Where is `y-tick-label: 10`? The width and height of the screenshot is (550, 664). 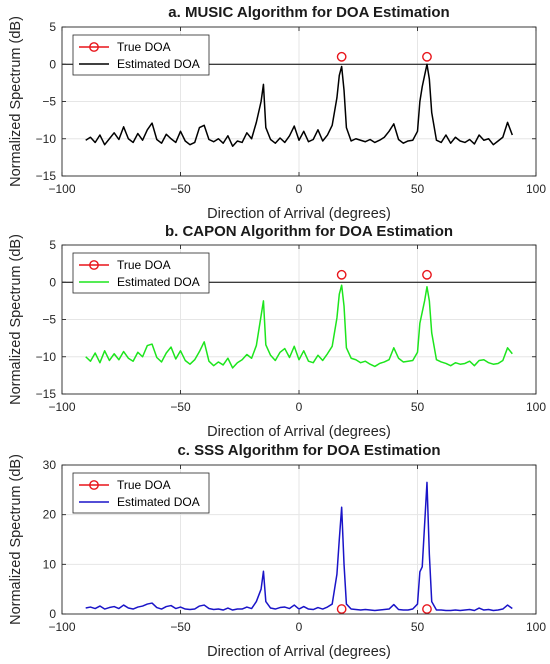 y-tick-label: 10 is located at coordinates (50, 564).